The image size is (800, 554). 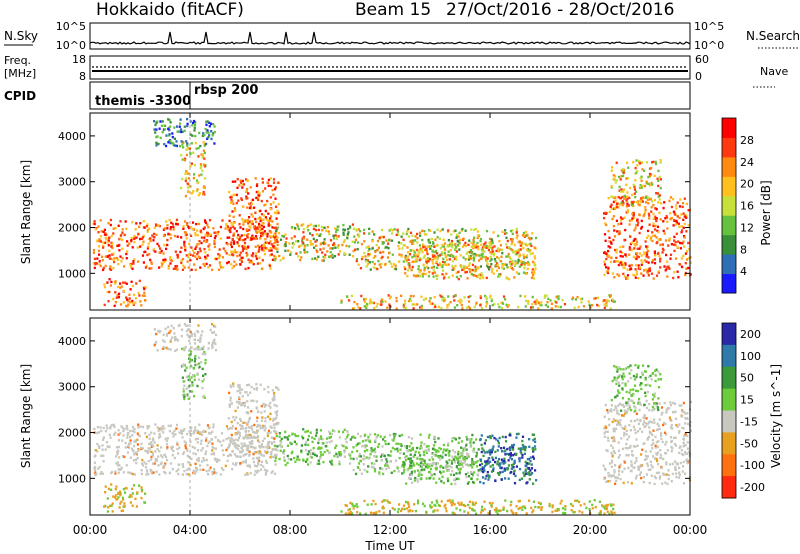 I want to click on y-tick-label: 2000, so click(x=72, y=228).